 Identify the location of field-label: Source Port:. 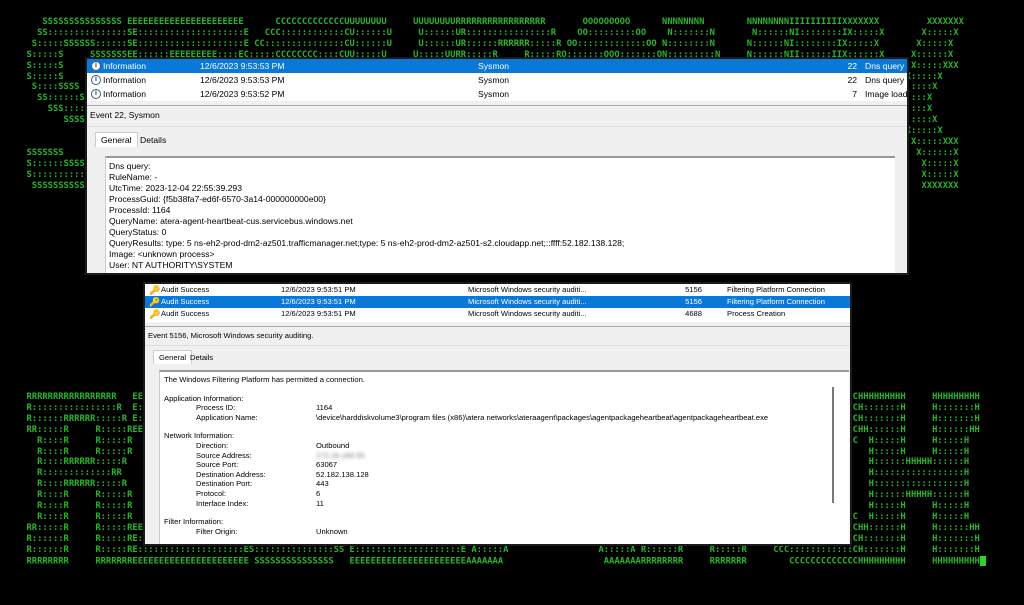
(217, 465).